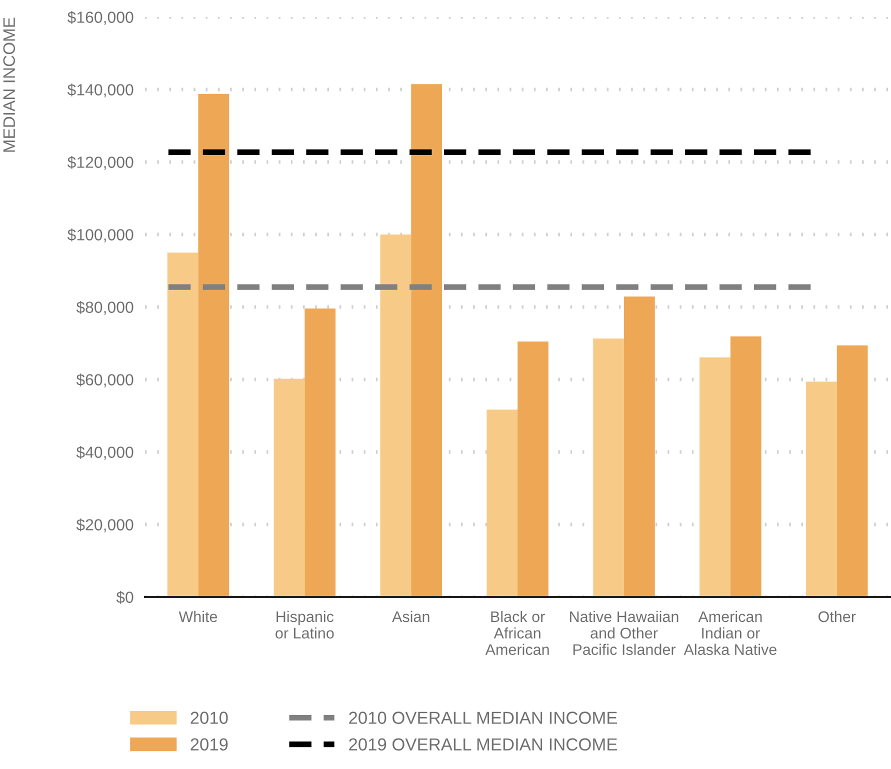  What do you see at coordinates (105, 453) in the screenshot?
I see `y-tick-label: $40,000` at bounding box center [105, 453].